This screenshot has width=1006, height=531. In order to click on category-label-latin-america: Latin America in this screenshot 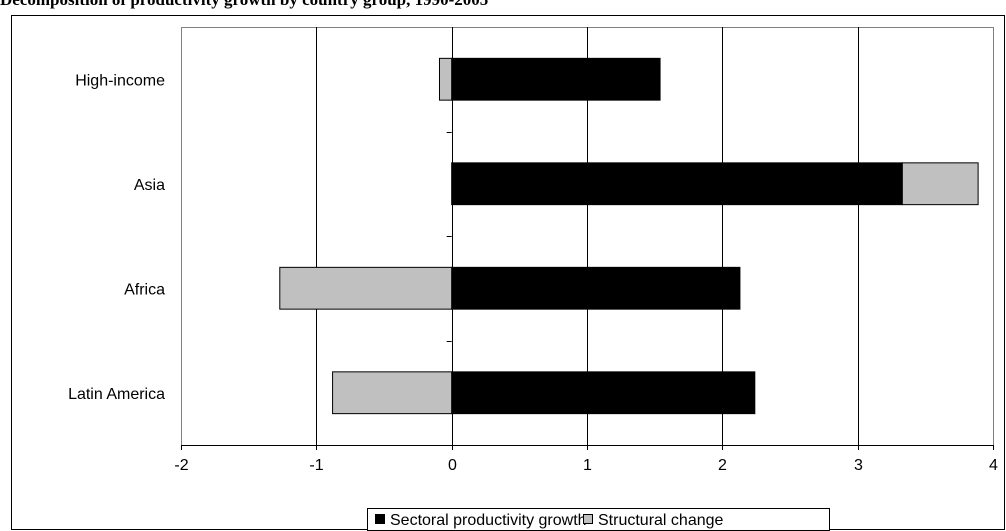, I will do `click(116, 394)`.